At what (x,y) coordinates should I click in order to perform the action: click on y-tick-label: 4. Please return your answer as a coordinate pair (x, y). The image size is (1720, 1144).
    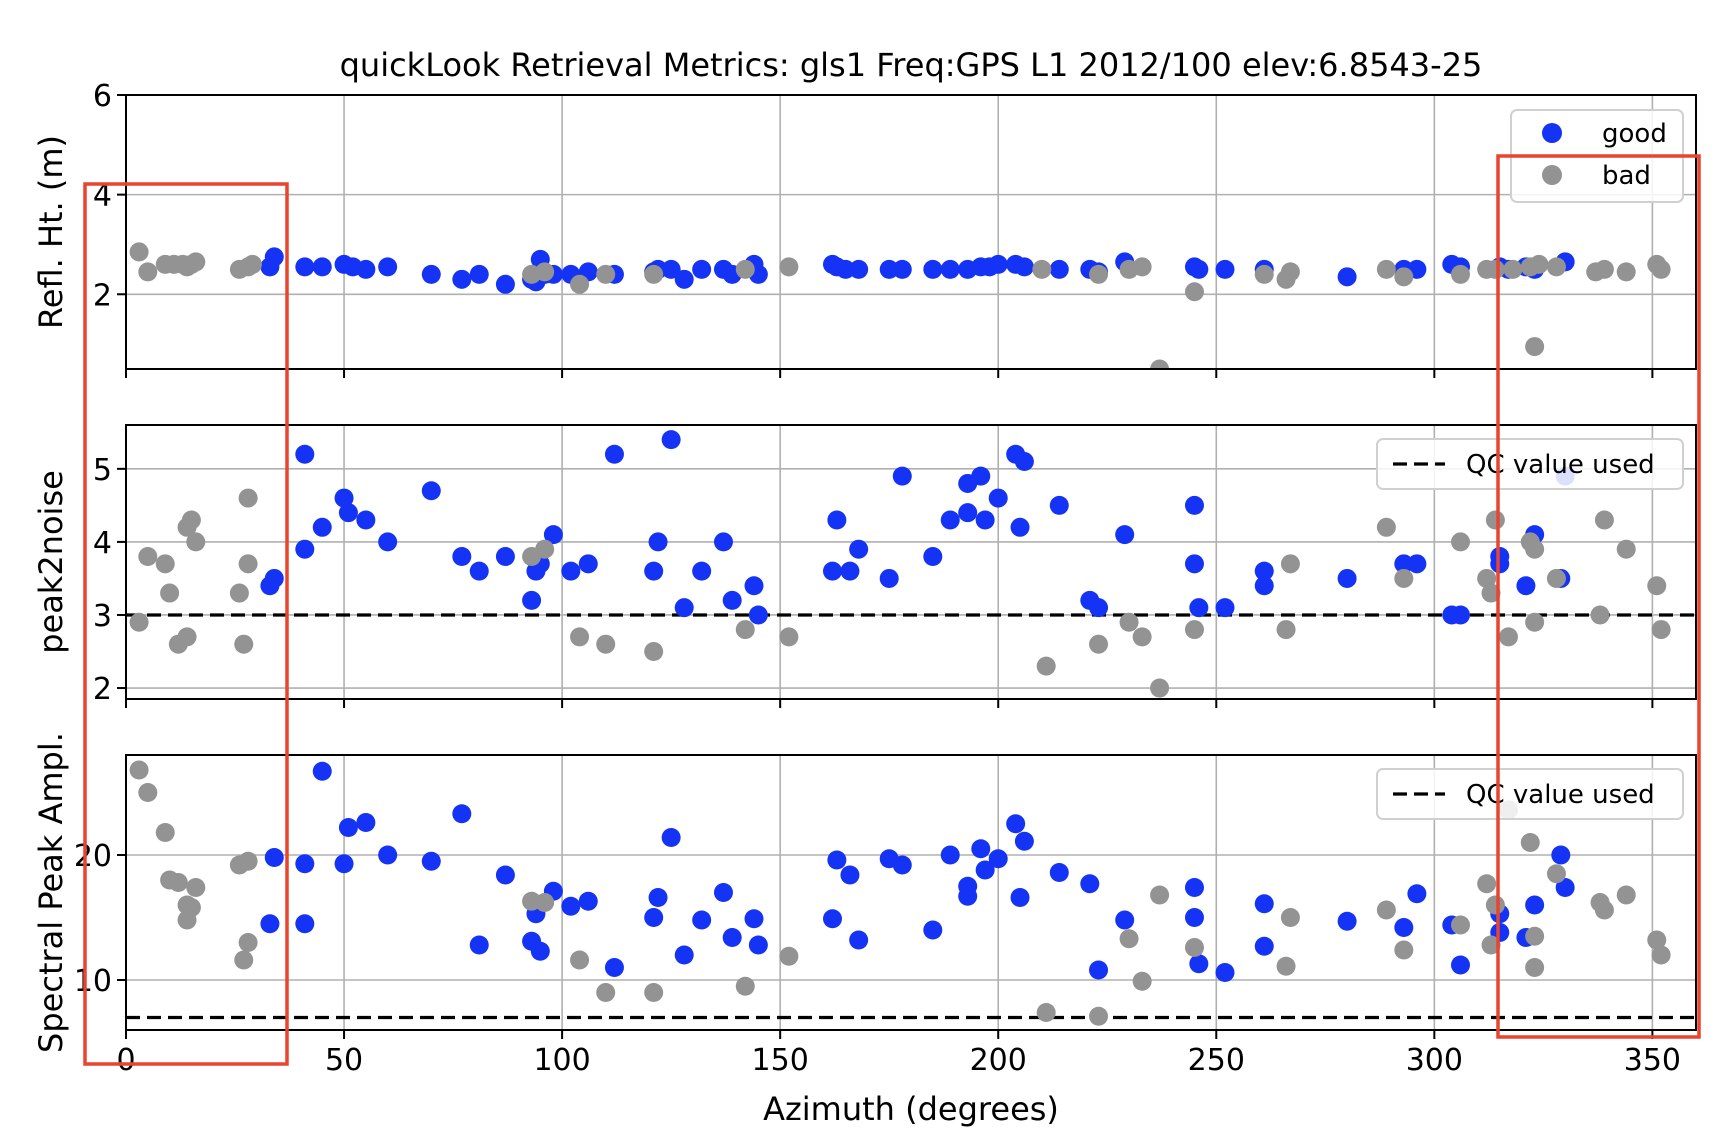
    Looking at the image, I should click on (102, 543).